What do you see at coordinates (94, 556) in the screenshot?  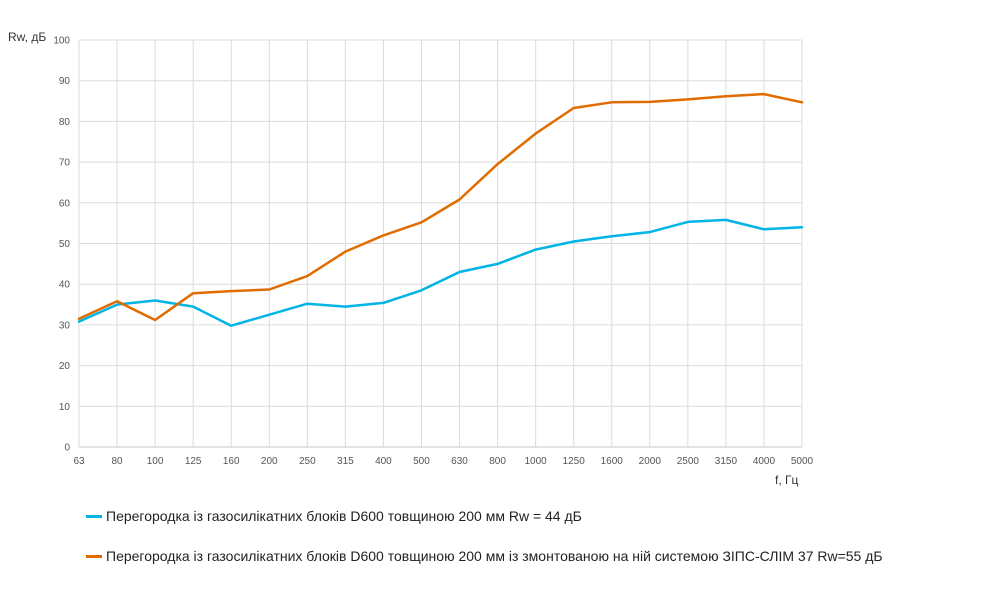 I see `legend-swatch-orange` at bounding box center [94, 556].